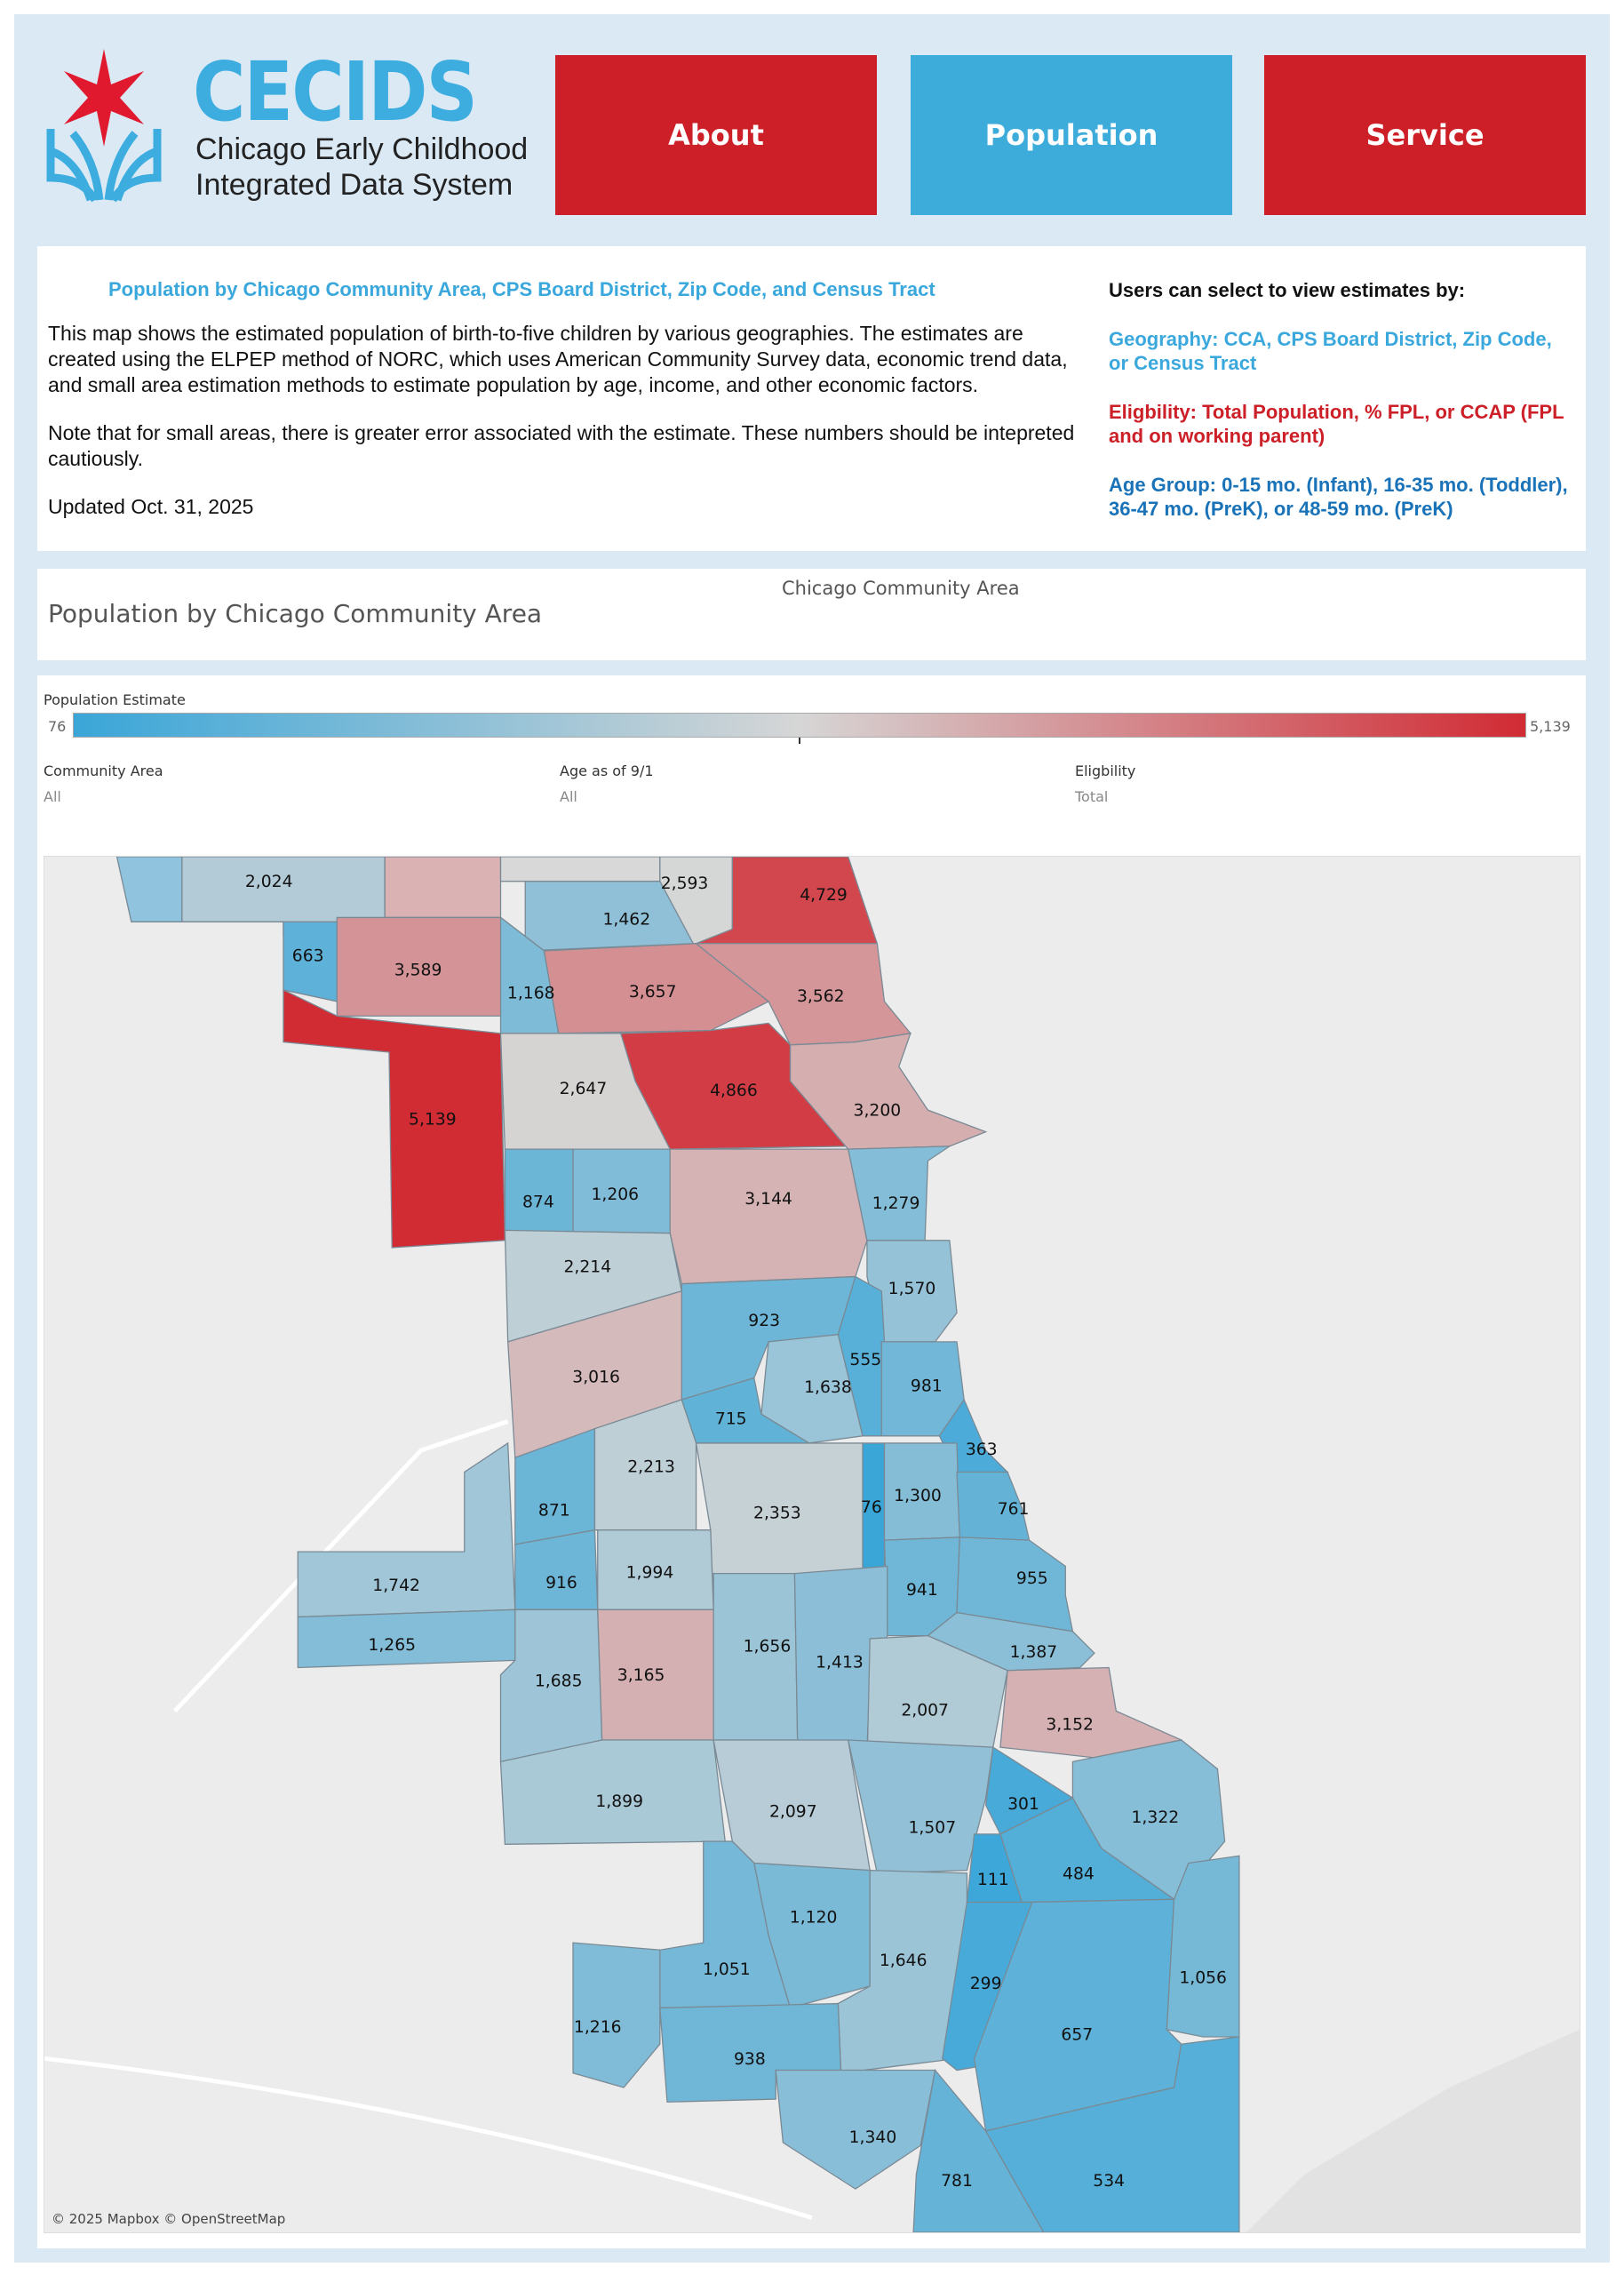 The height and width of the screenshot is (2275, 1624). Describe the element at coordinates (865, 1360) in the screenshot. I see `area-value-label: 555` at that location.